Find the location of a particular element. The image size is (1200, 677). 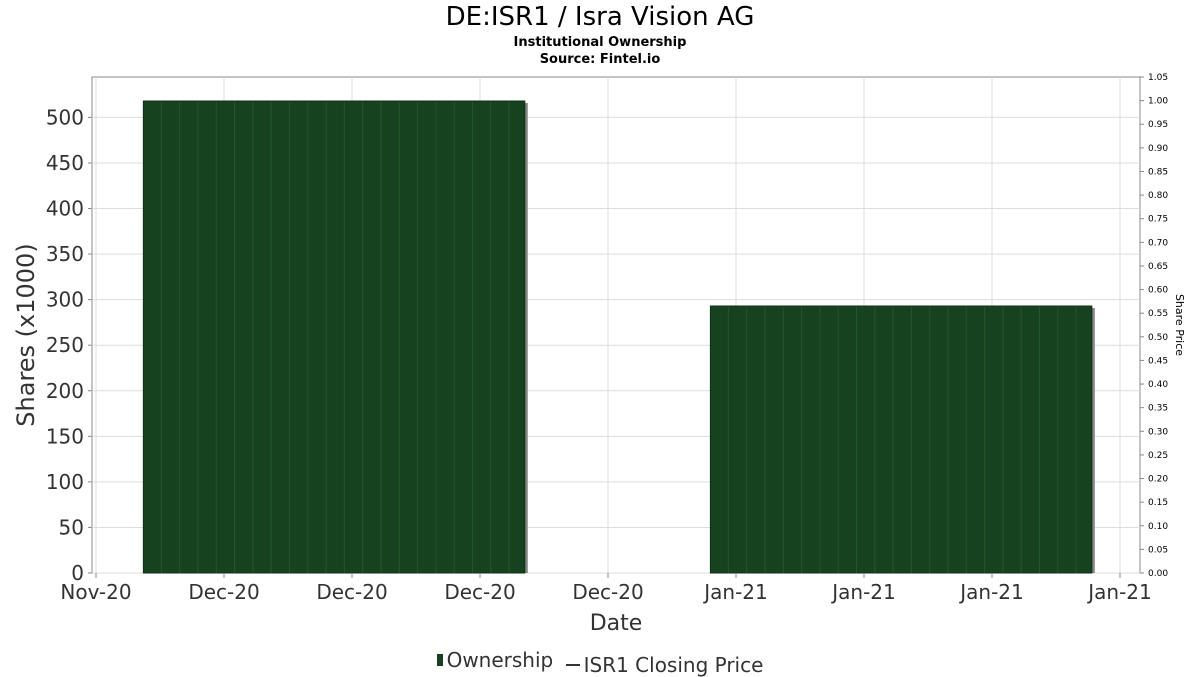

y-tick-label: 500 is located at coordinates (65, 117).